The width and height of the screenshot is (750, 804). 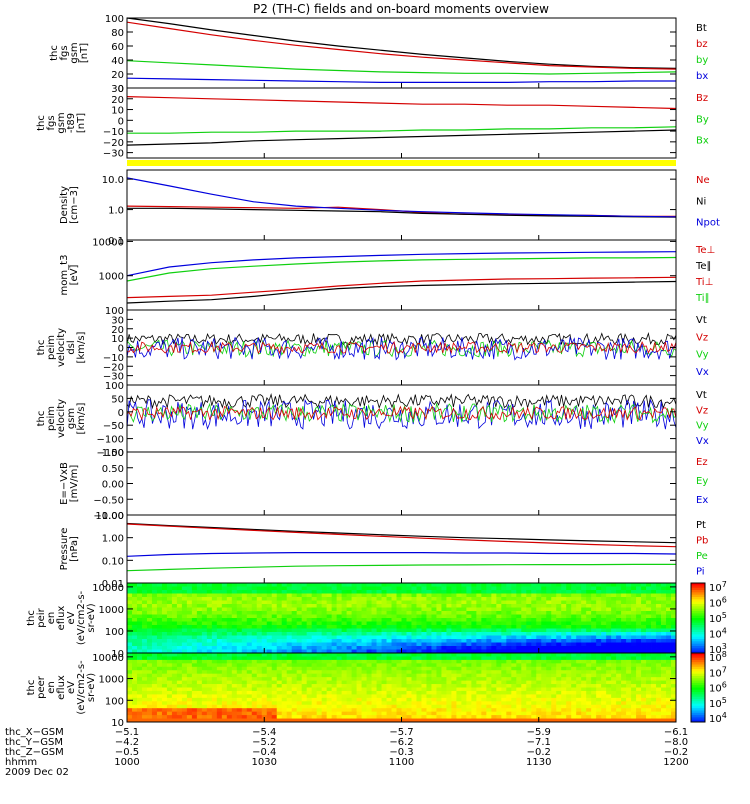 I want to click on p9-colorbar-step, so click(x=698, y=645).